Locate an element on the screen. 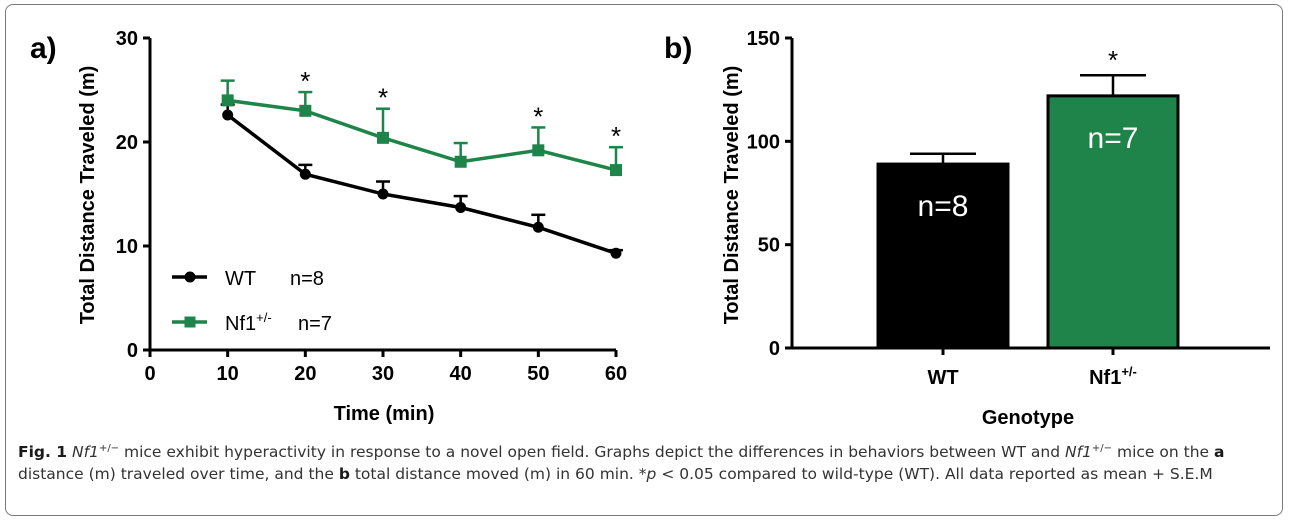  panel-a-y-axis-label: Total Distance Traveled (m) is located at coordinates (88, 195).